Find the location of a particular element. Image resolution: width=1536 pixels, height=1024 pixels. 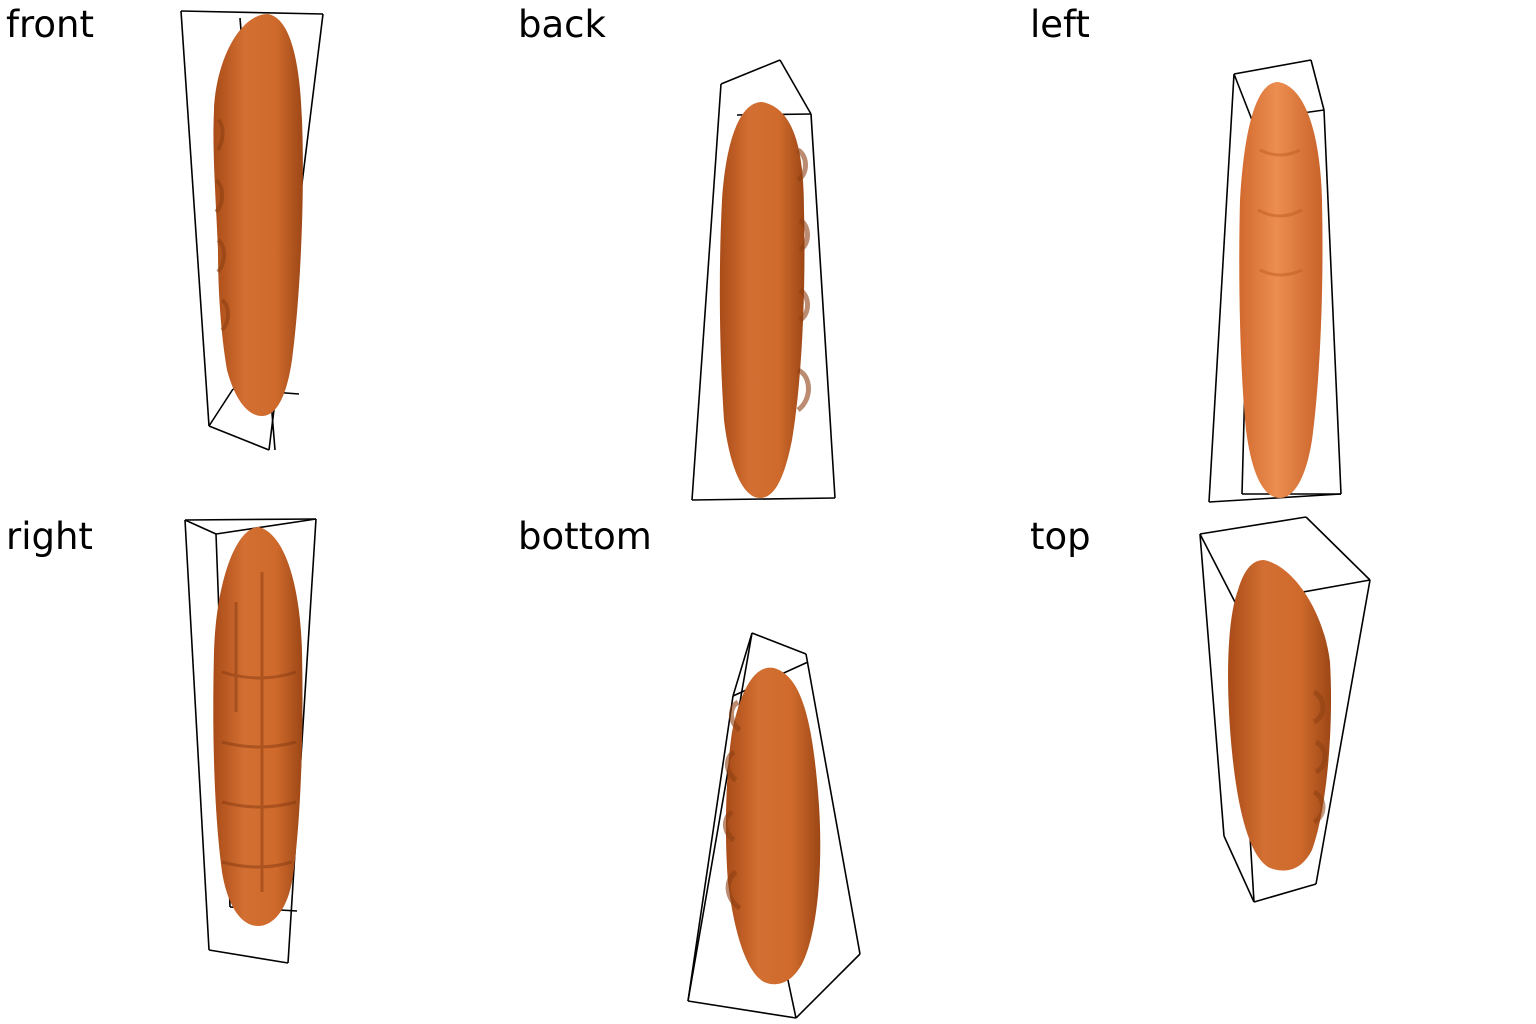

view-label-bottom: bottom is located at coordinates (585, 536).